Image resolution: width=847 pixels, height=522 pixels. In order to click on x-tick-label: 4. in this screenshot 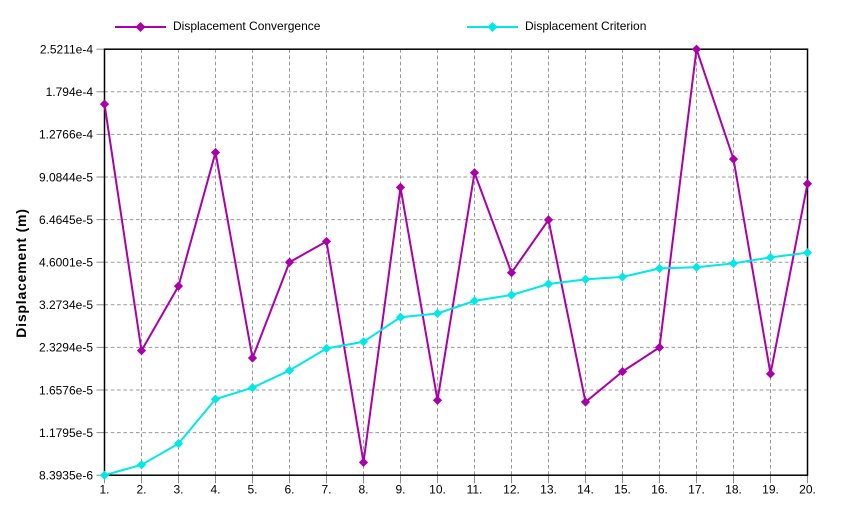, I will do `click(215, 490)`.